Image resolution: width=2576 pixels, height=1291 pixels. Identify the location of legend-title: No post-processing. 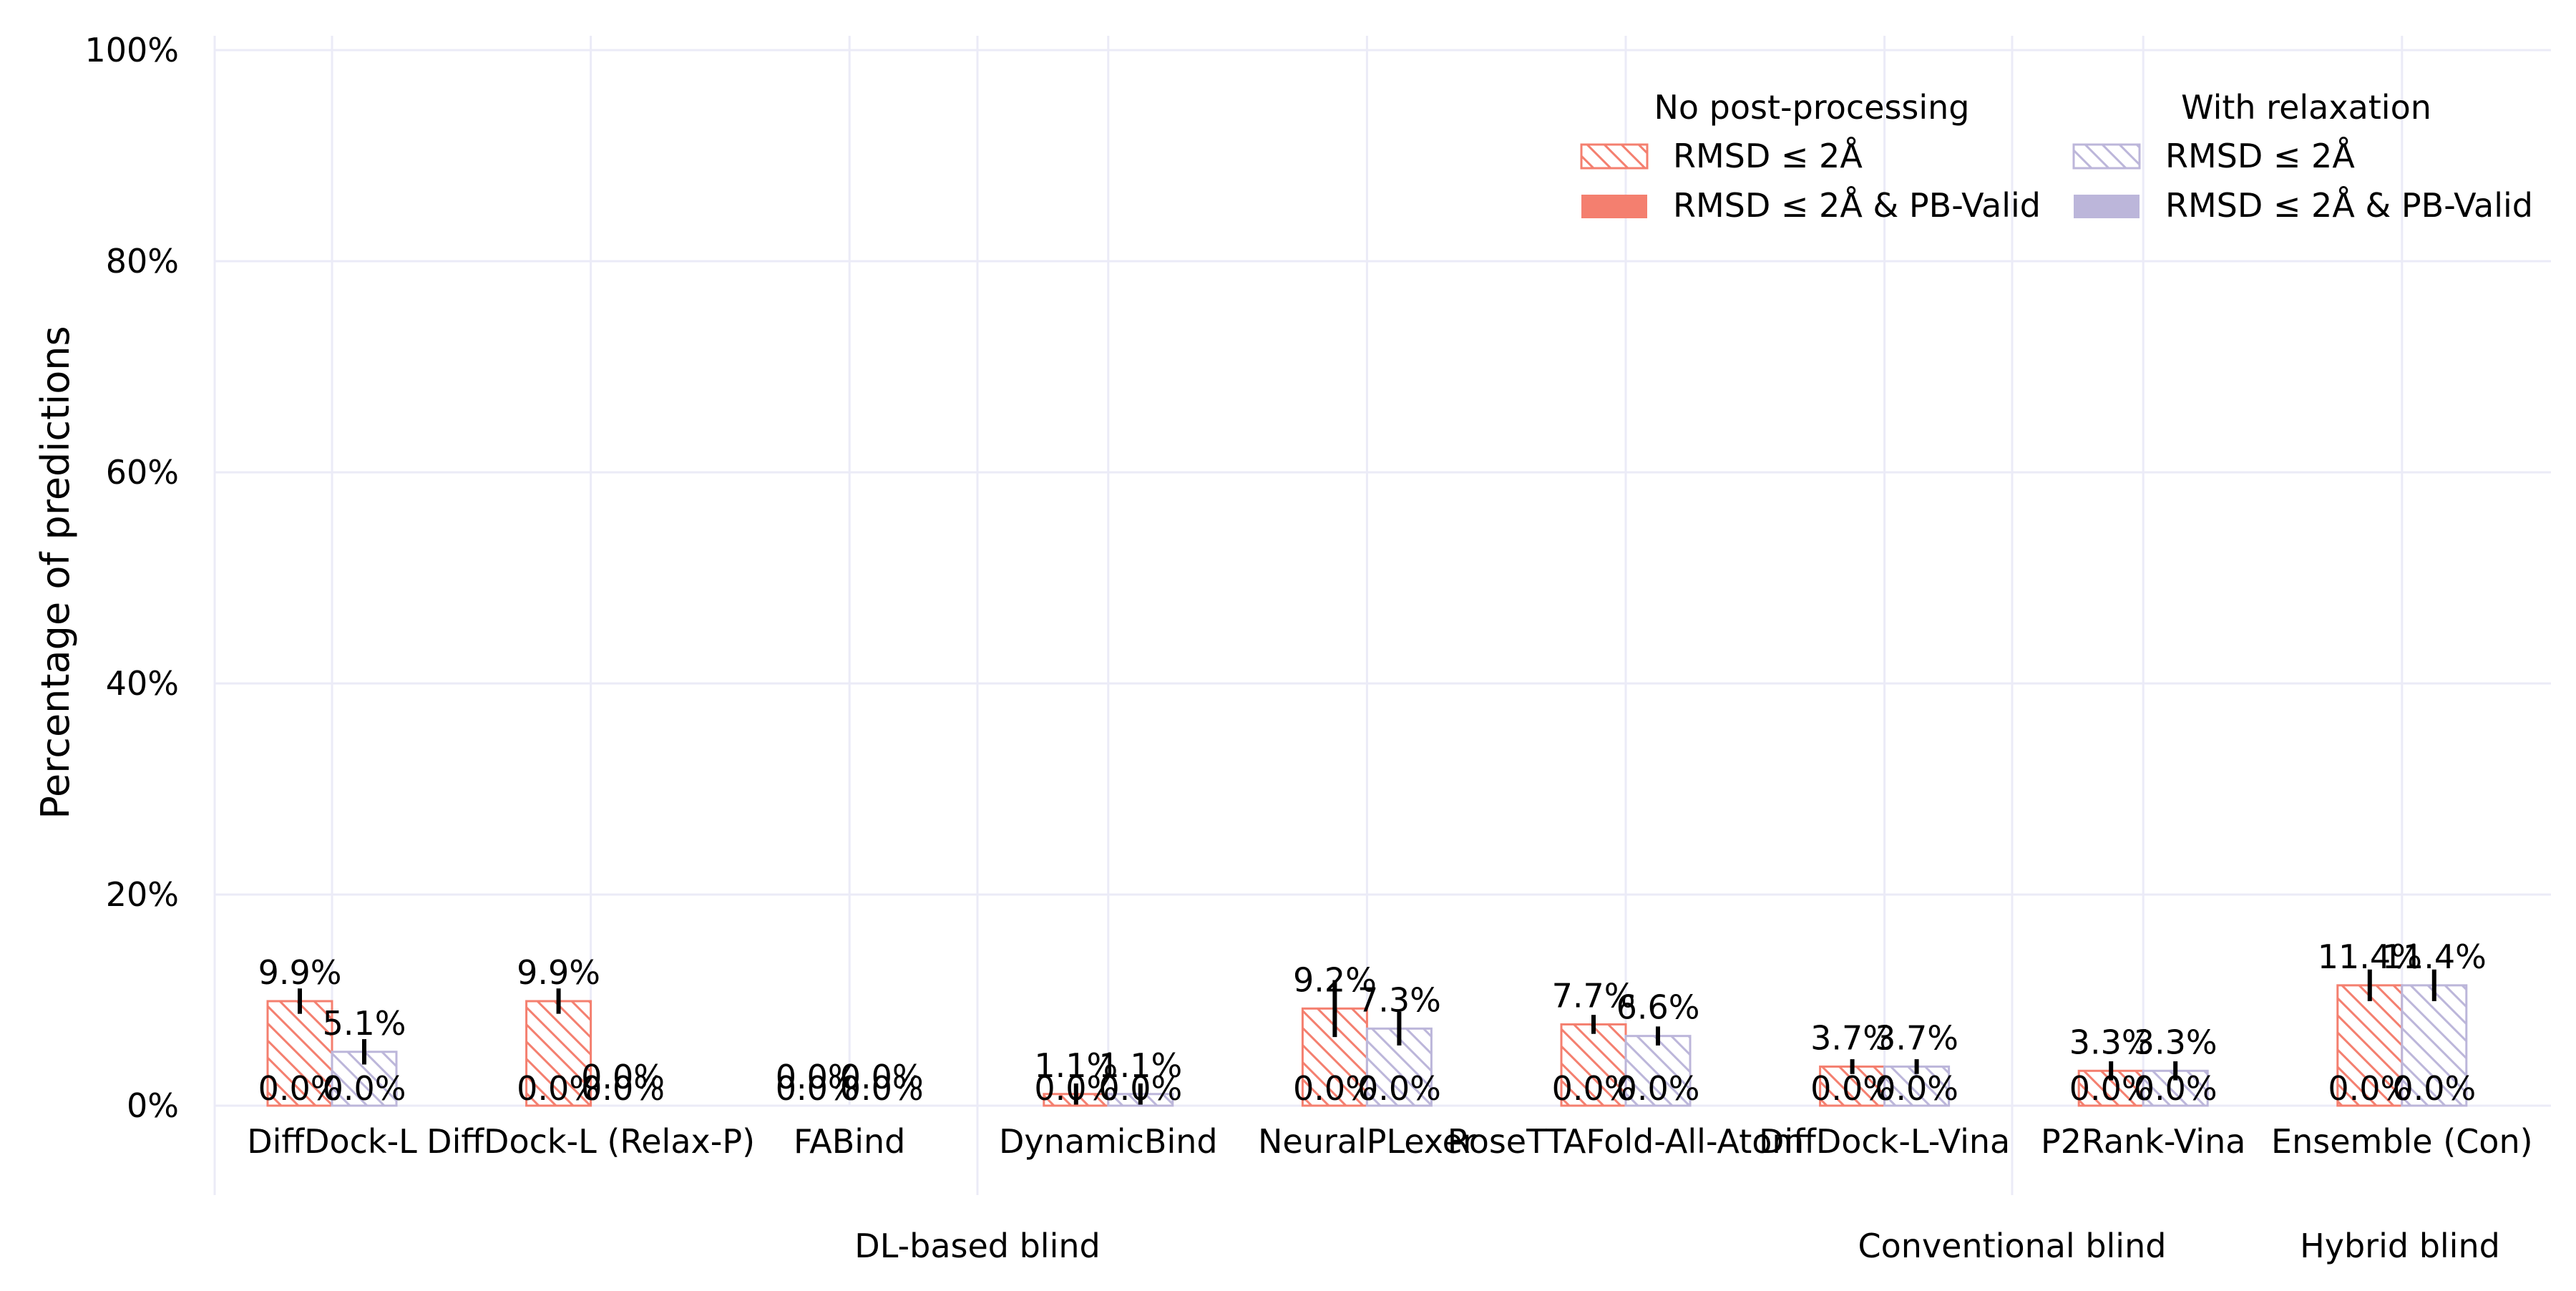
(1811, 107).